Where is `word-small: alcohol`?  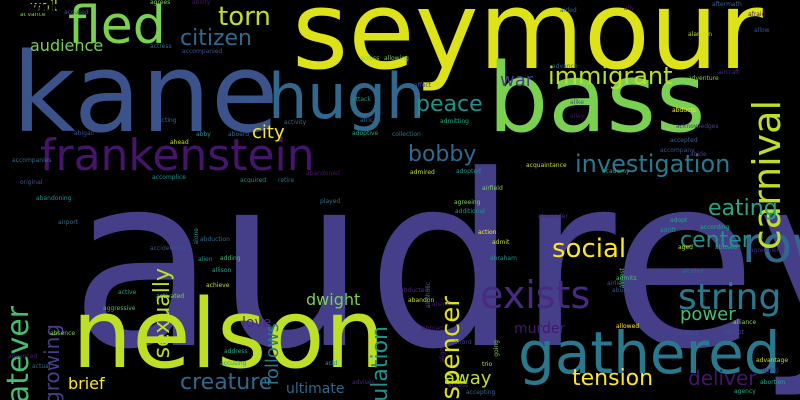 word-small: alcohol is located at coordinates (693, 271).